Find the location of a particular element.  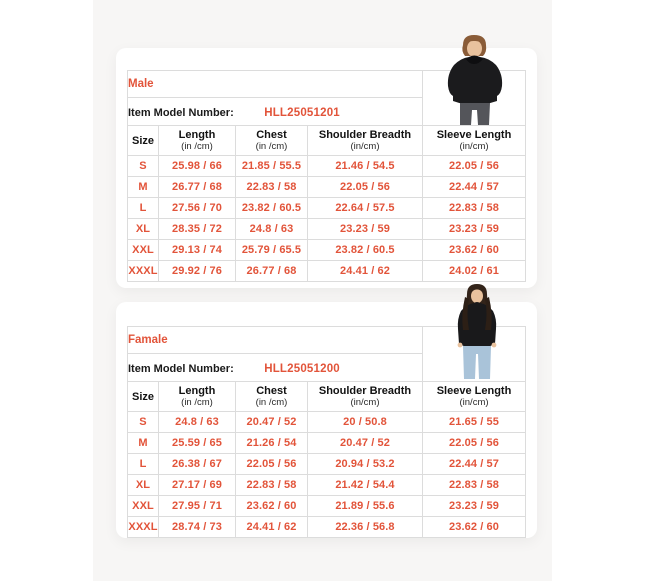

shoulder-cell: 20.94 / 53.2 is located at coordinates (365, 464).